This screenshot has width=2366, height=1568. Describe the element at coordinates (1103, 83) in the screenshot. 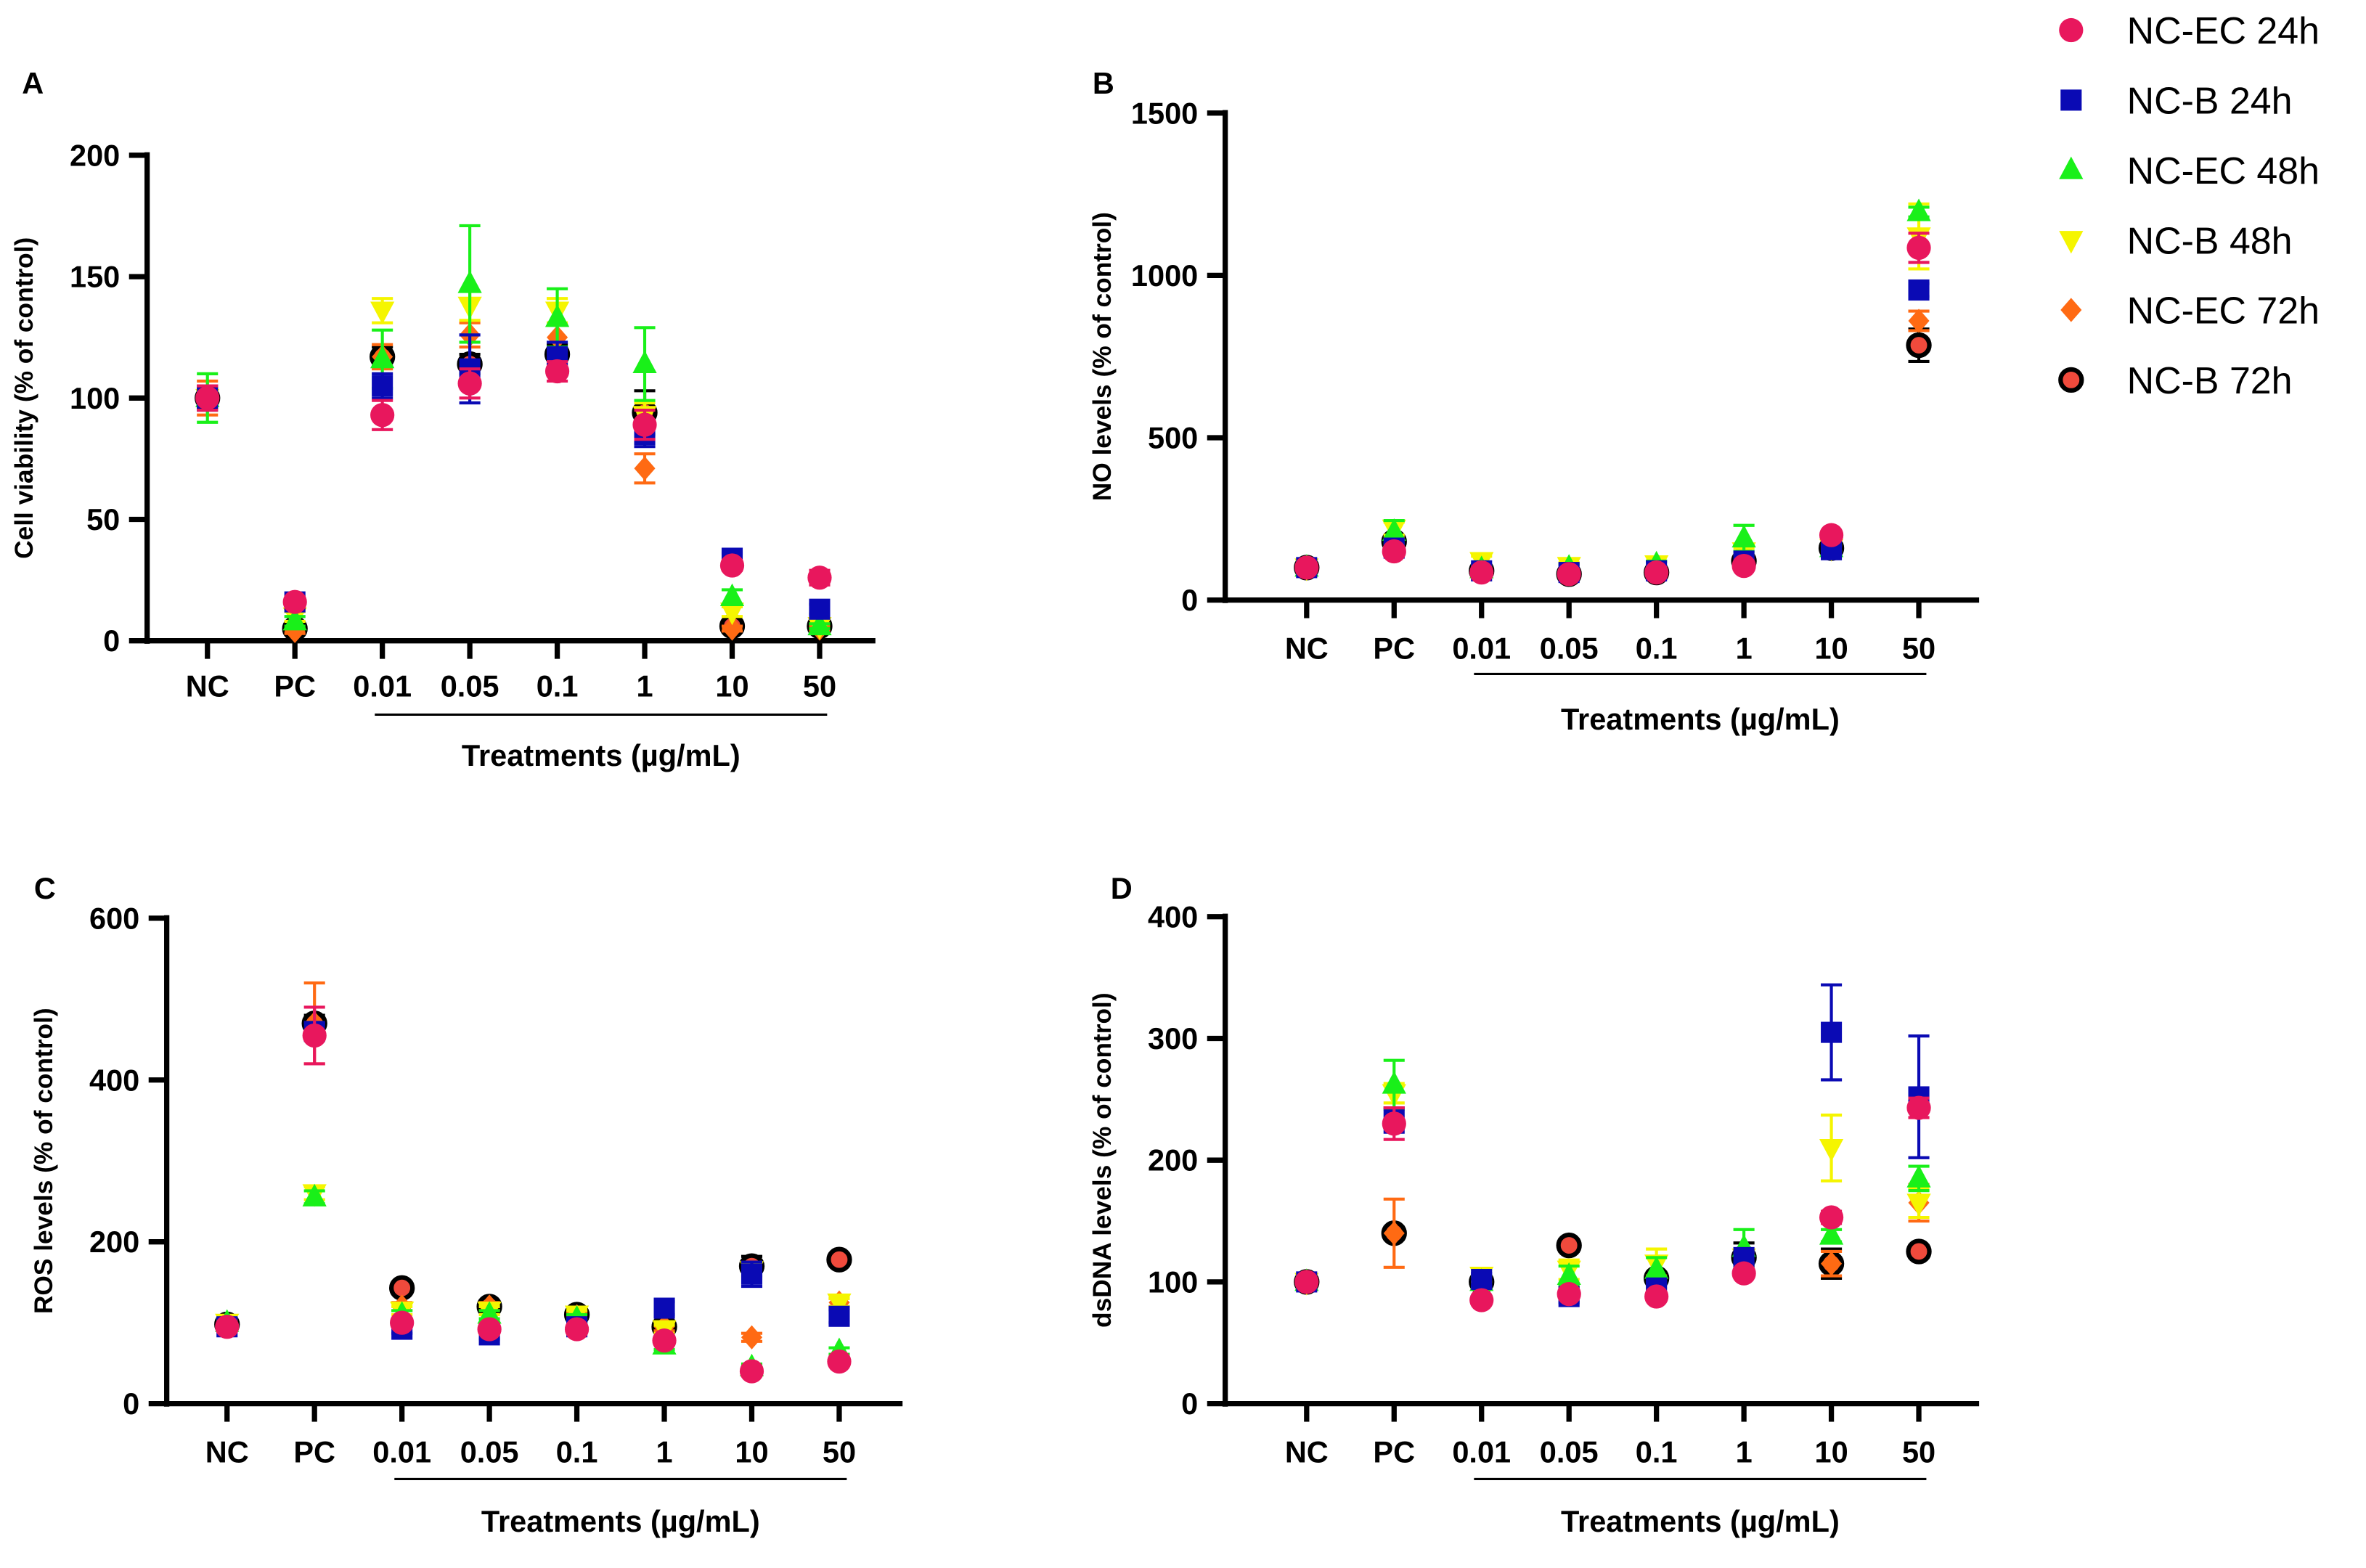

I see `panel-label: B` at that location.